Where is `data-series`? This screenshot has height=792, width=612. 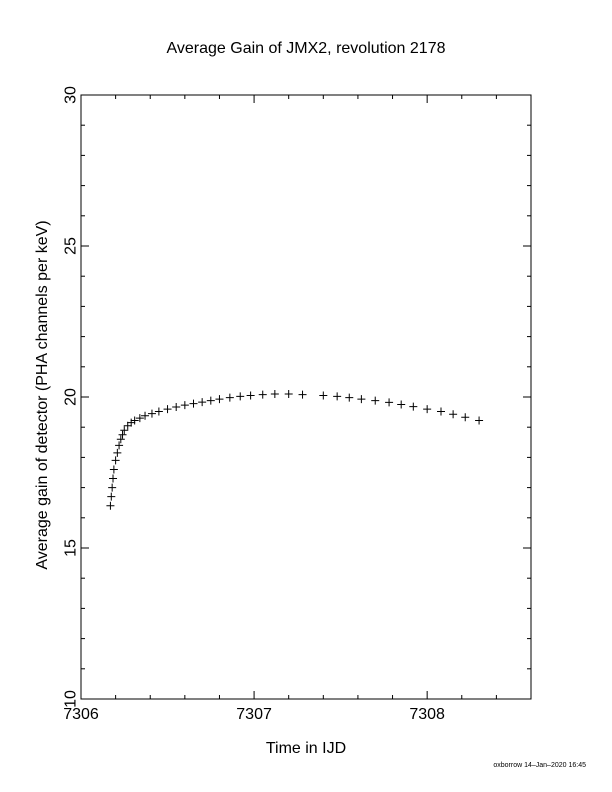 data-series is located at coordinates (295, 449).